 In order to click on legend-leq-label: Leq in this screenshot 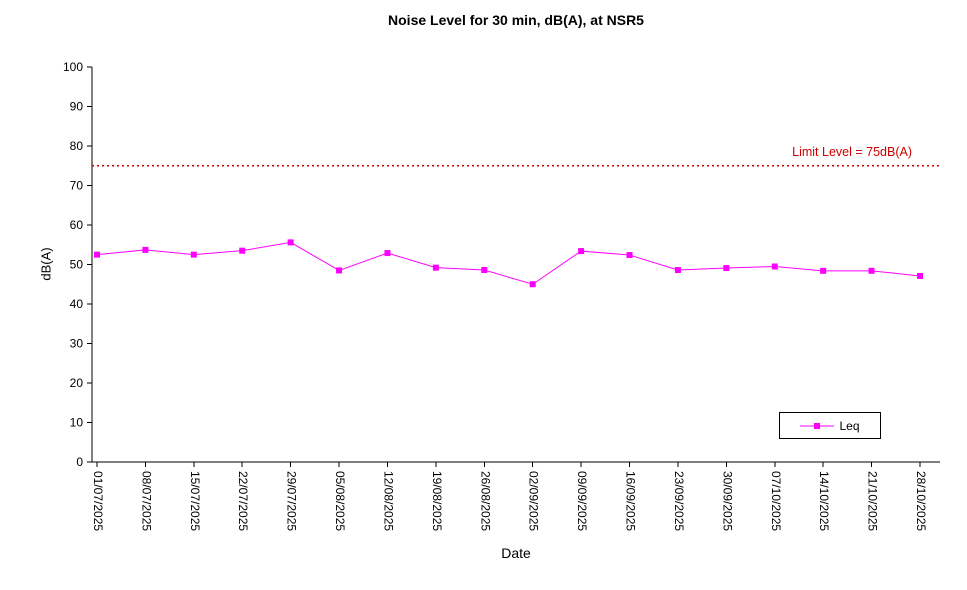, I will do `click(849, 425)`.